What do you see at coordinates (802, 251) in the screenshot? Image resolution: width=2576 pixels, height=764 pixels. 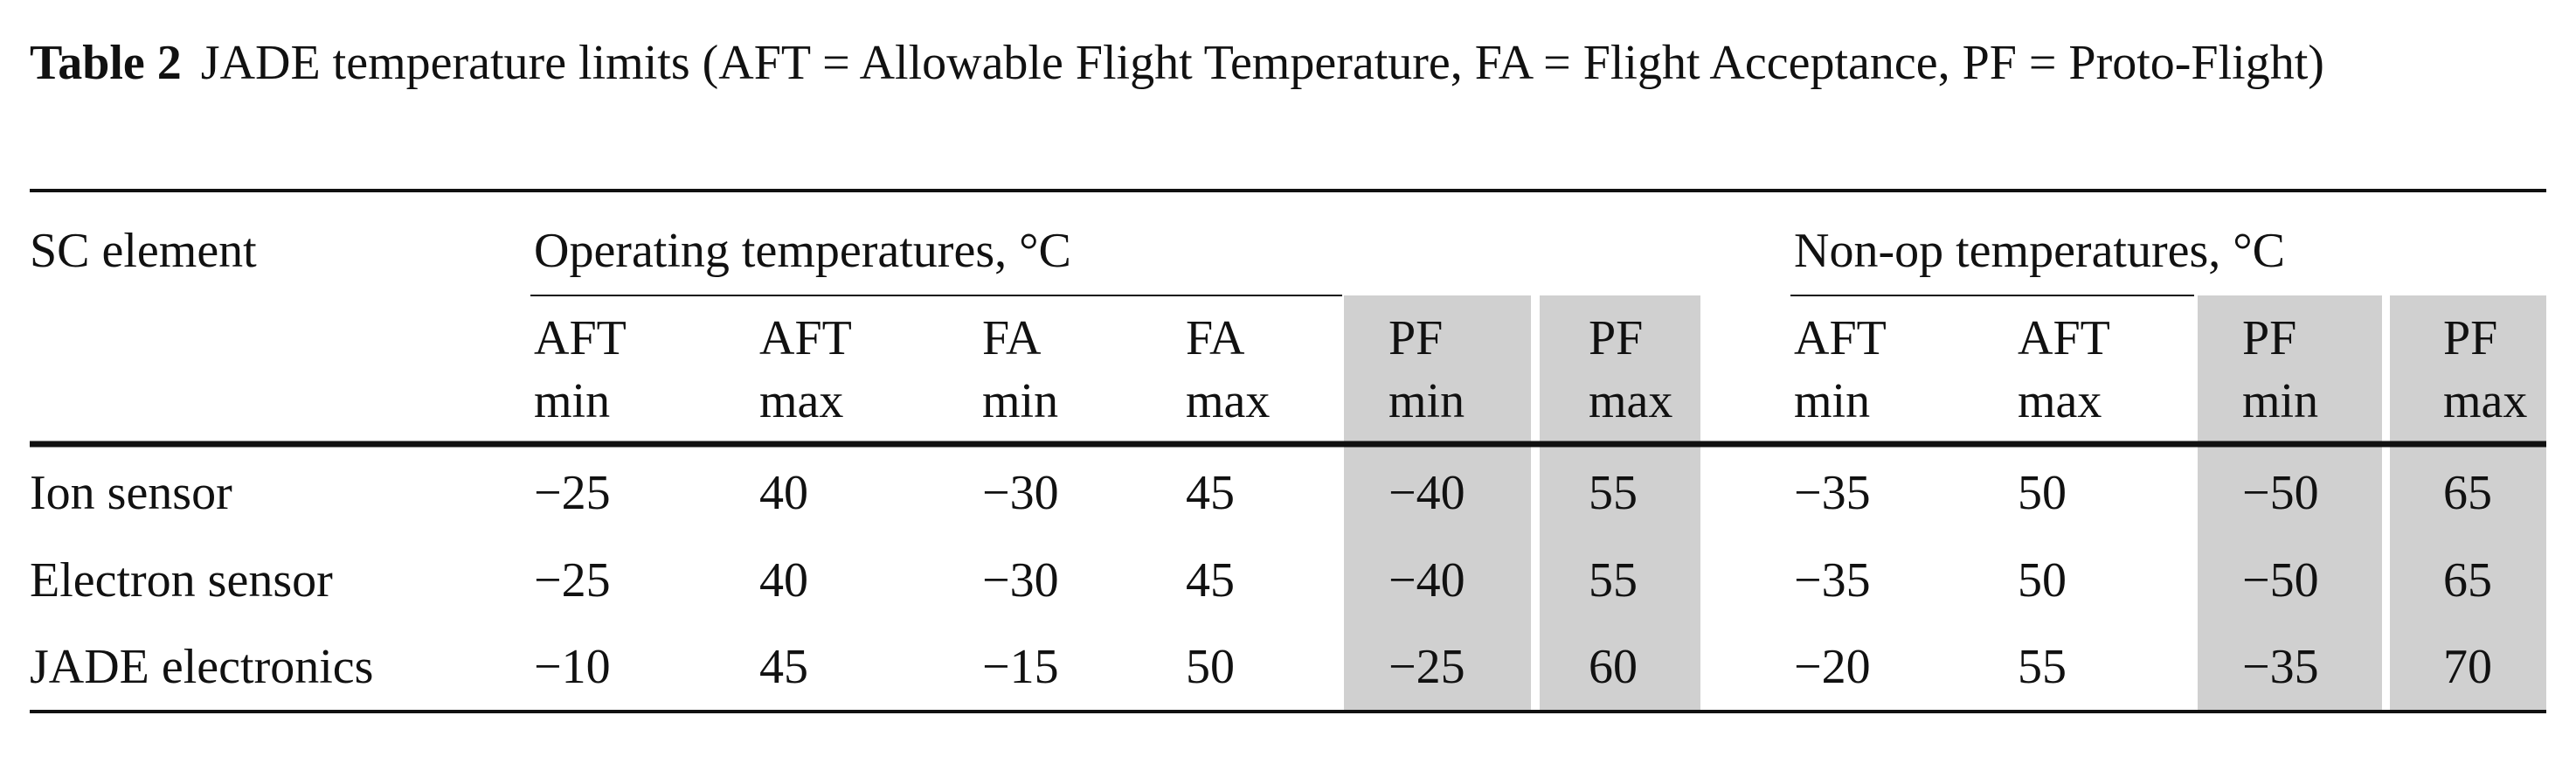 I see `group-header: Operating temperatures, °C` at bounding box center [802, 251].